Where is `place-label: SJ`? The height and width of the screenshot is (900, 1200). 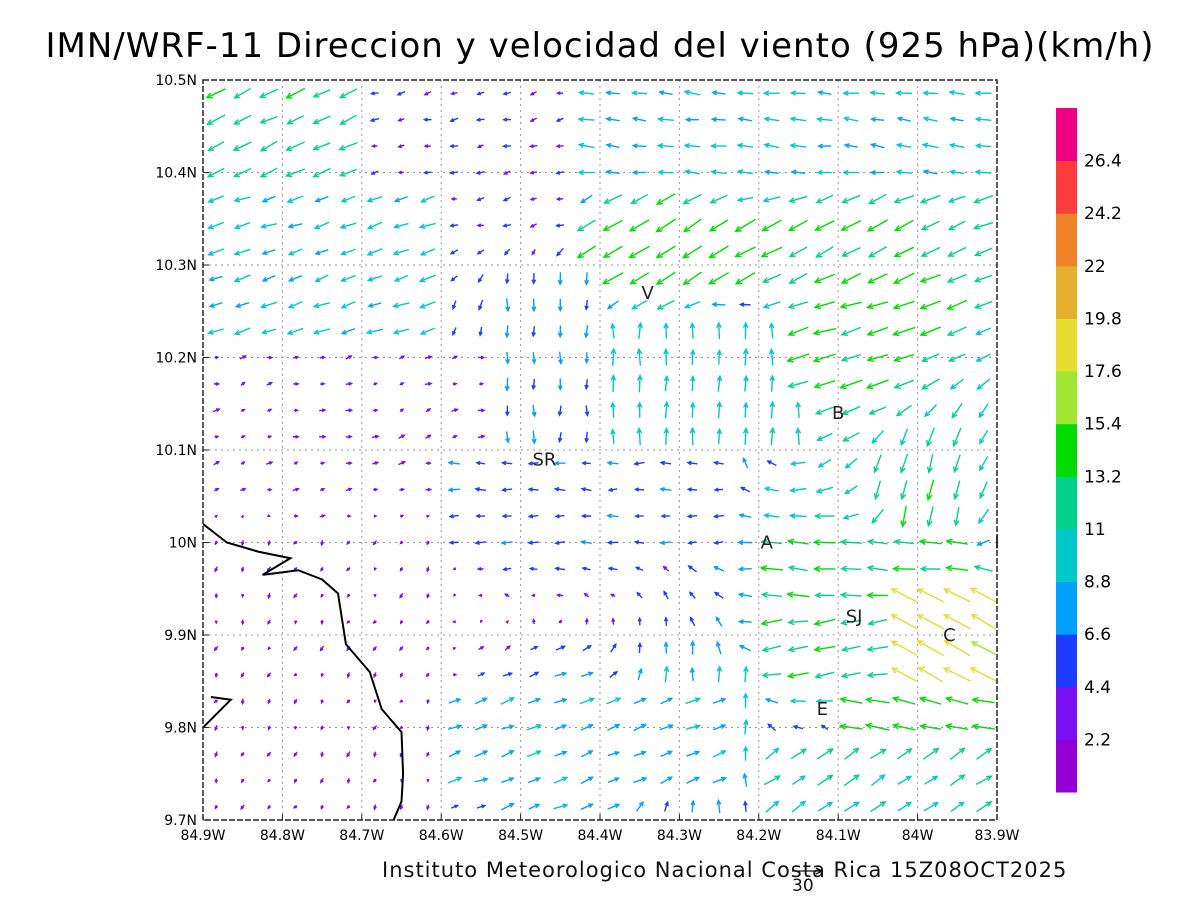
place-label: SJ is located at coordinates (854, 617).